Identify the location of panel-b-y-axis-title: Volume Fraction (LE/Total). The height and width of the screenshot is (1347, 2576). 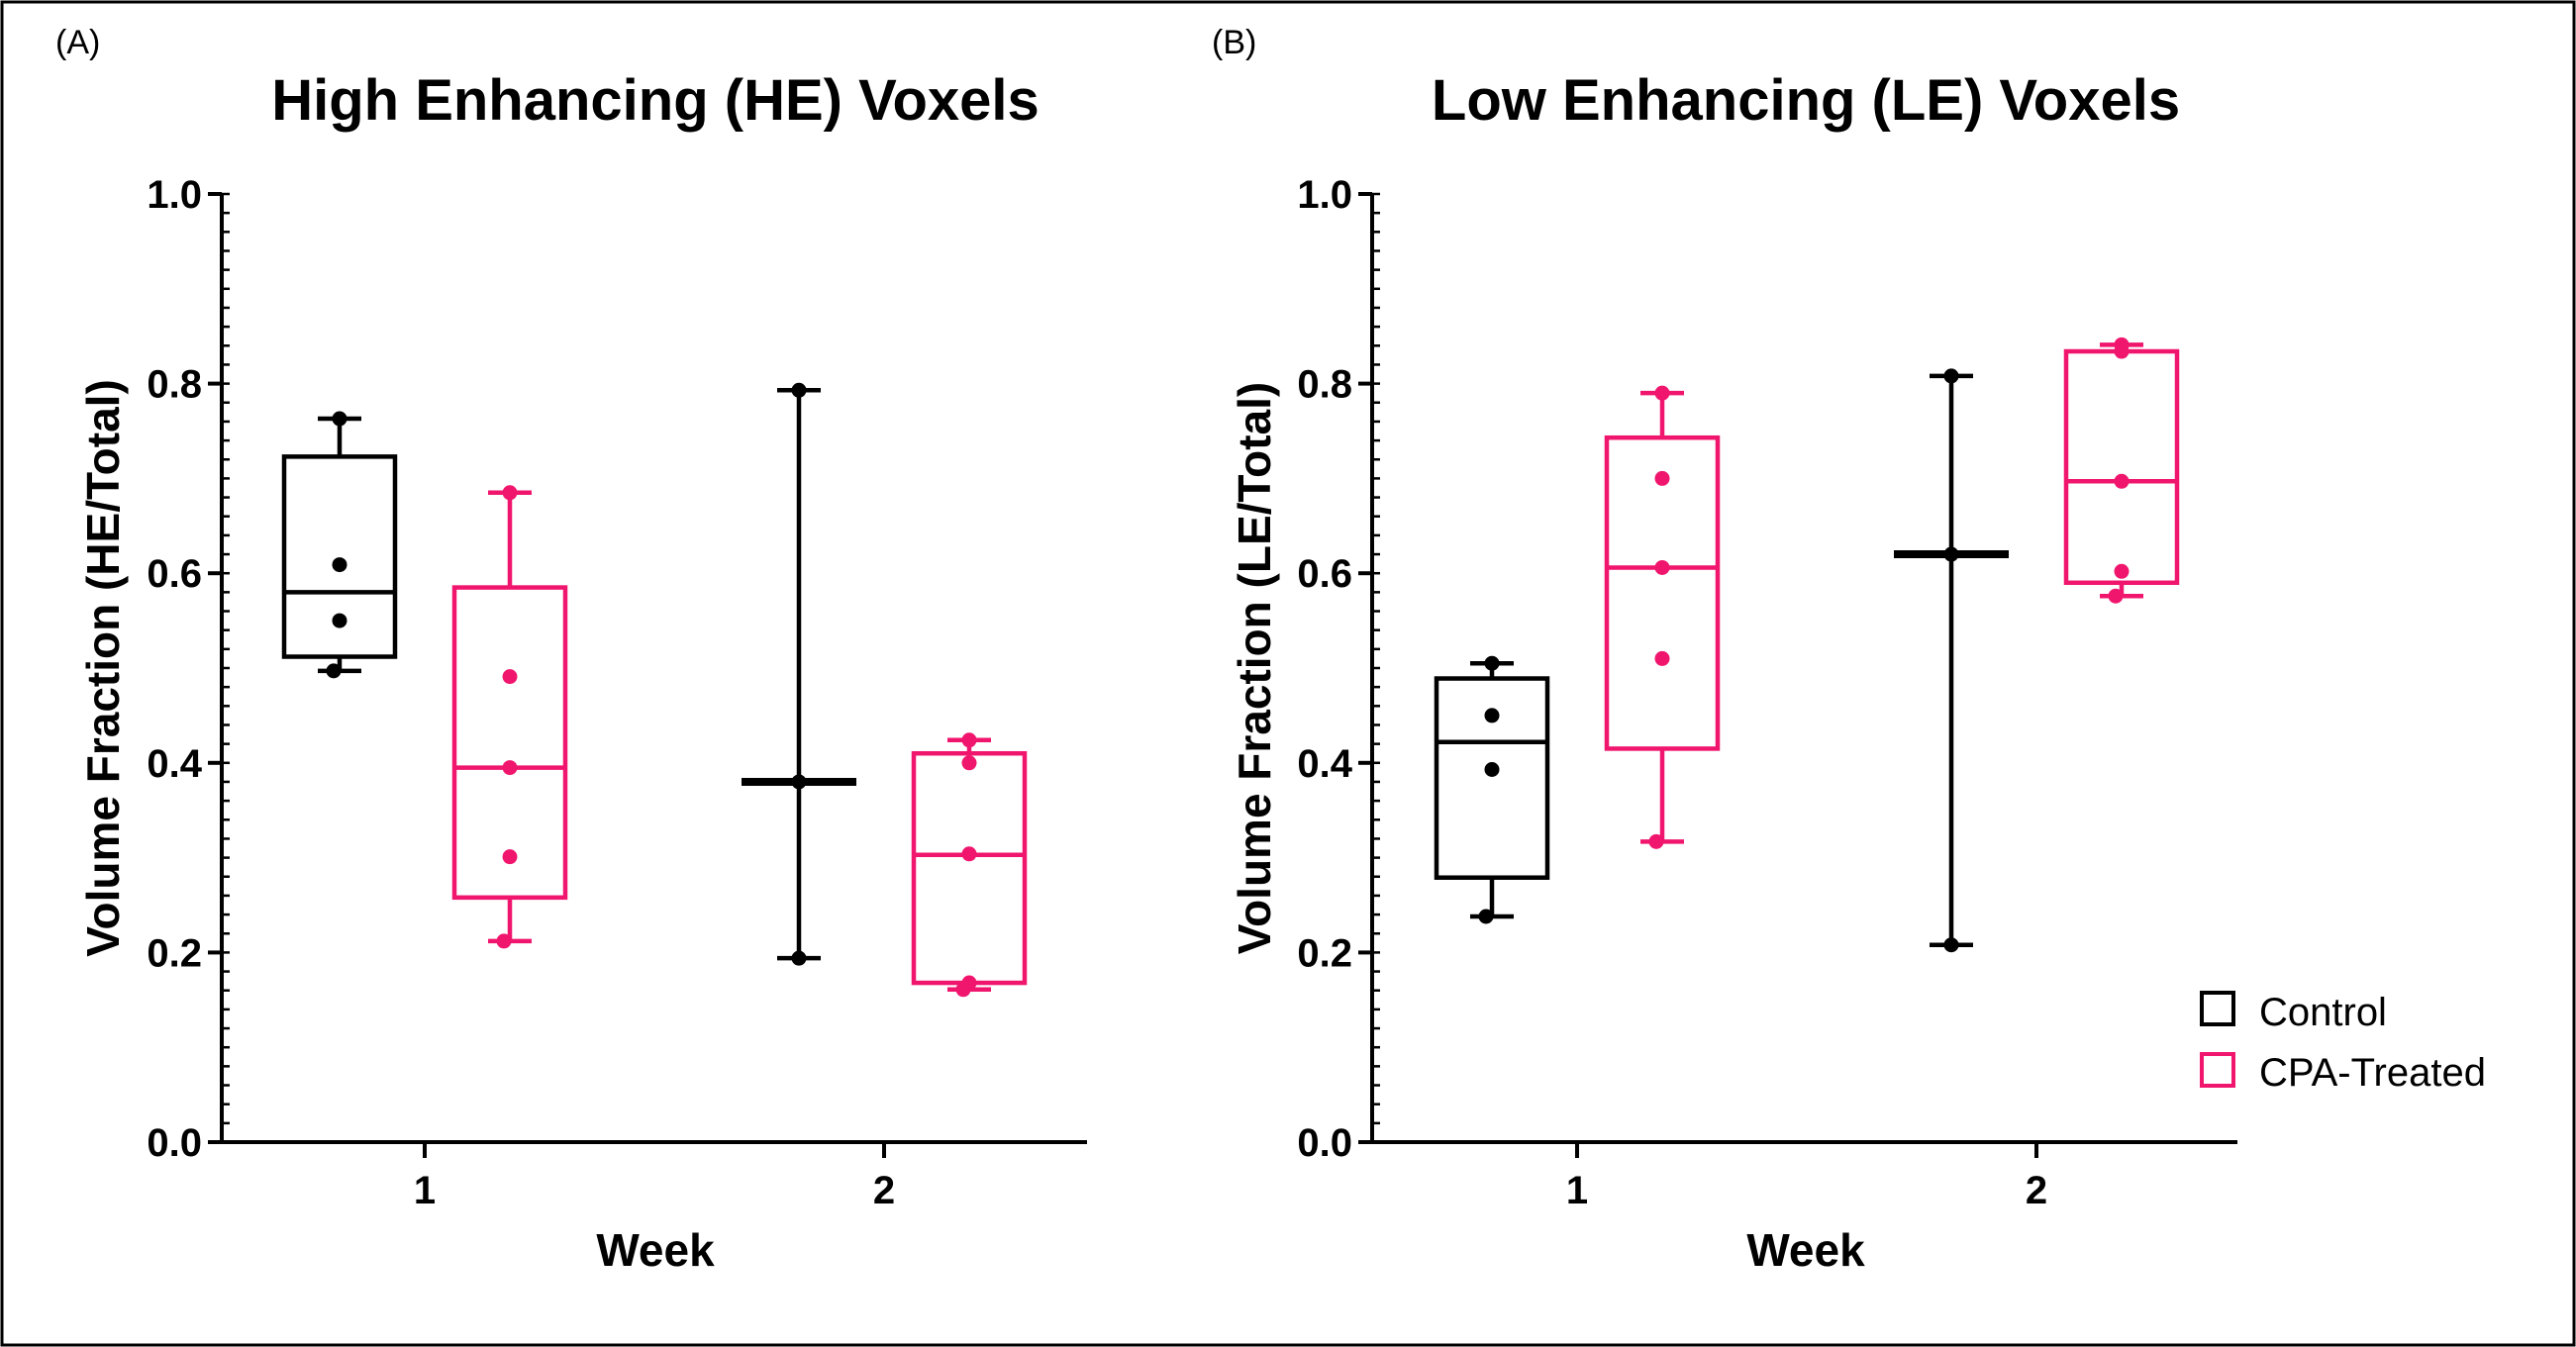
(1254, 668).